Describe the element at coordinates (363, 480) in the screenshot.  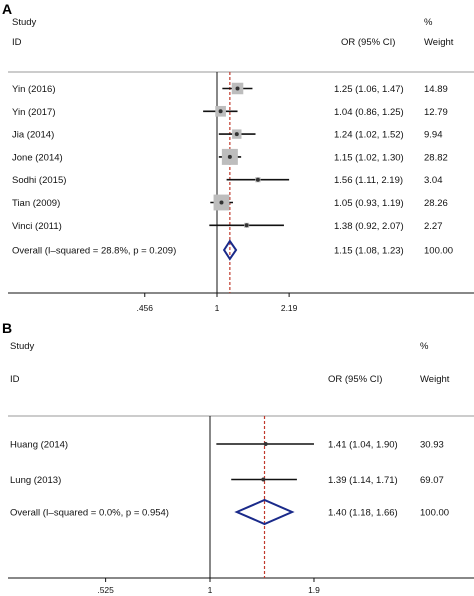
I see `panel-b-study-2-or-ci: 1.39 (1.14, 1.71)` at that location.